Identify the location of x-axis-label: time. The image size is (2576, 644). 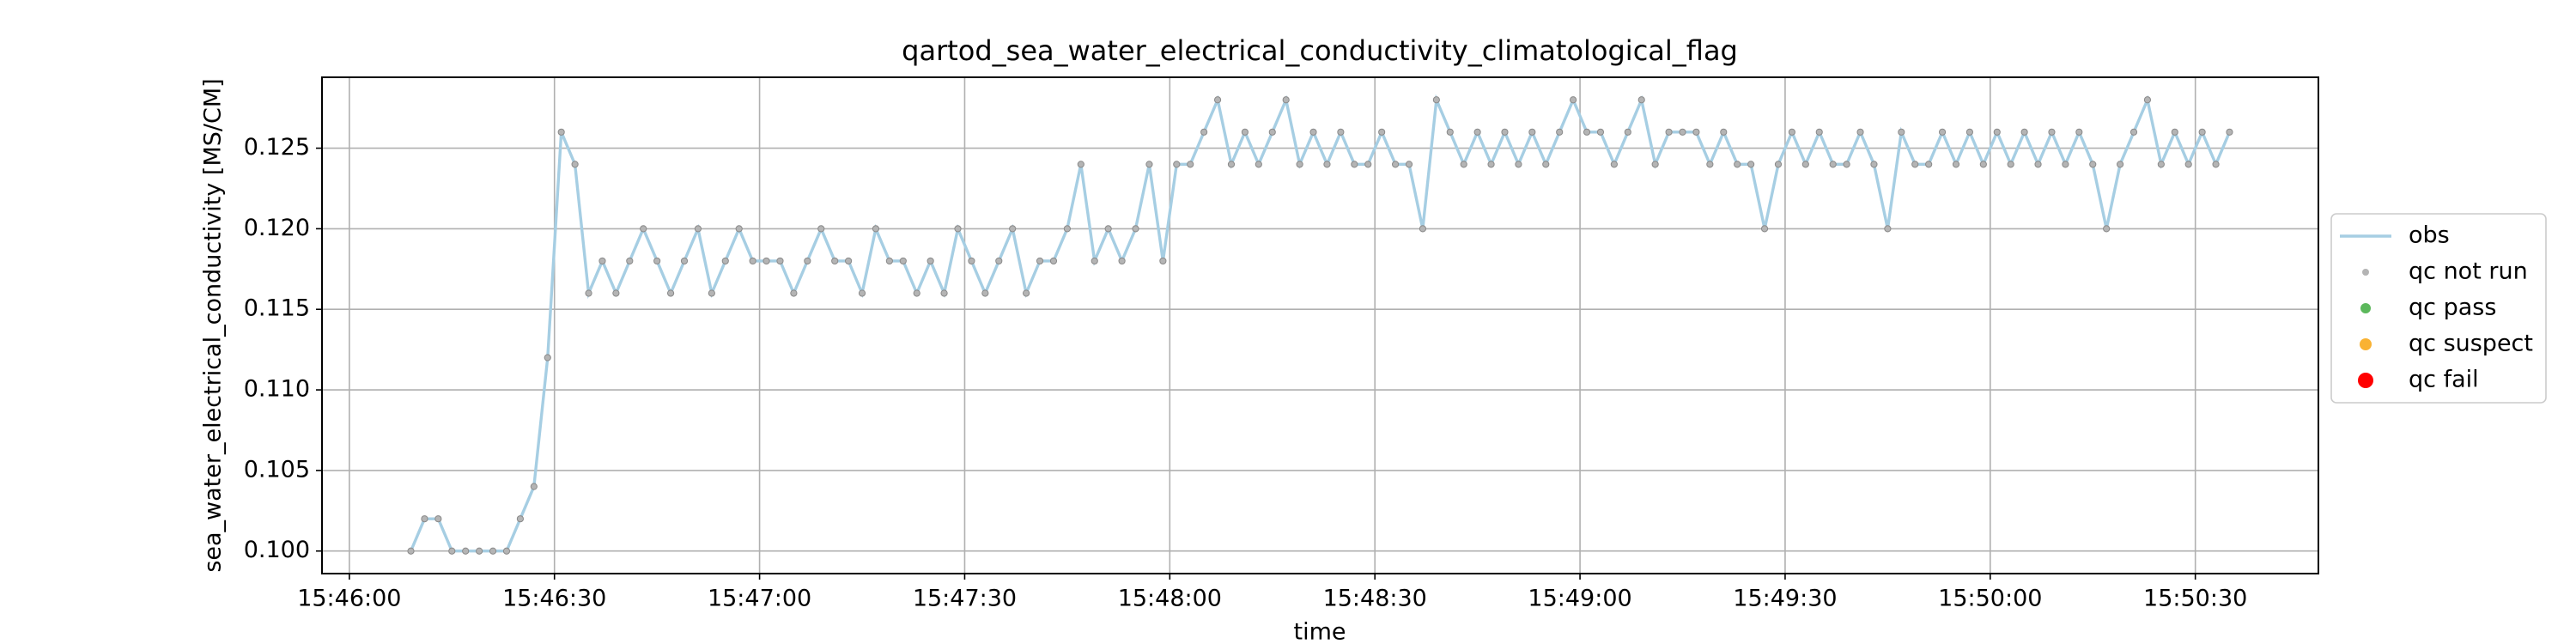
(1319, 631).